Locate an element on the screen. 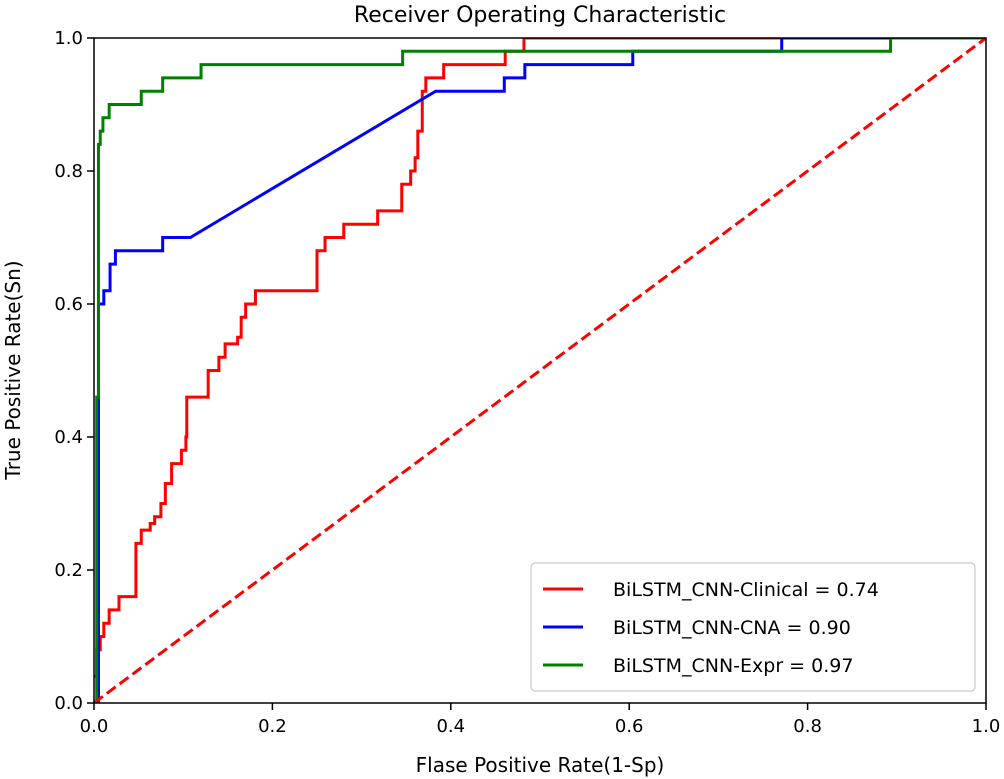 This screenshot has height=779, width=1004. y-tick-label-3: 0.6 is located at coordinates (68, 304).